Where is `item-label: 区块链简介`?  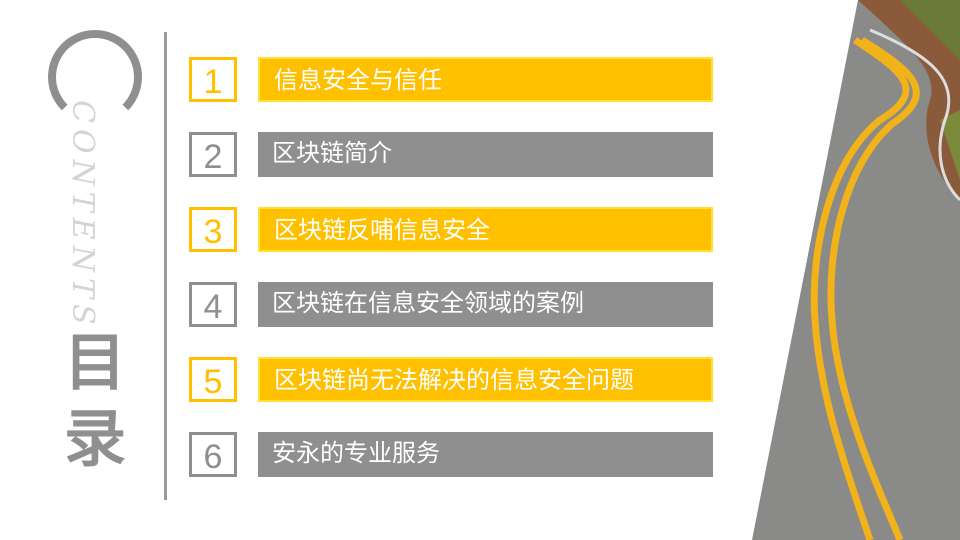 item-label: 区块链简介 is located at coordinates (485, 154).